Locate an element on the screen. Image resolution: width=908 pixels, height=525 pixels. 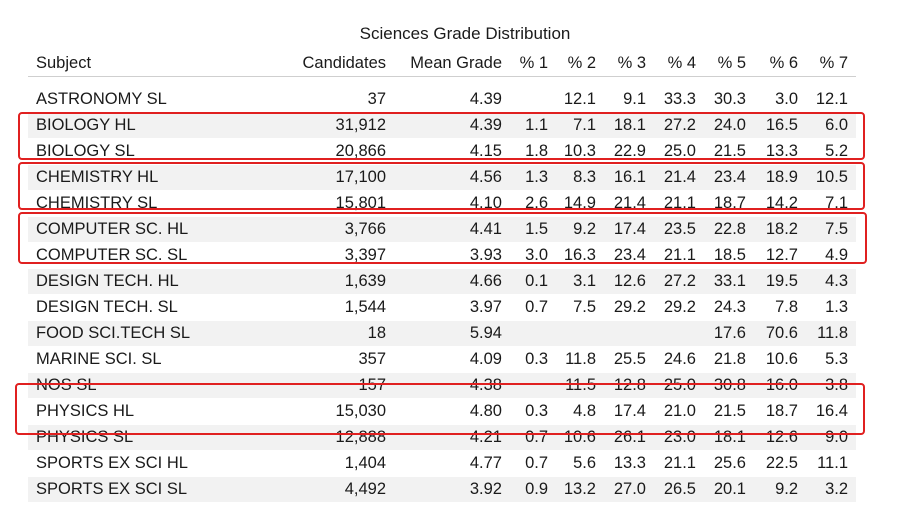
pct-2-cell: 16.3 is located at coordinates (579, 255).